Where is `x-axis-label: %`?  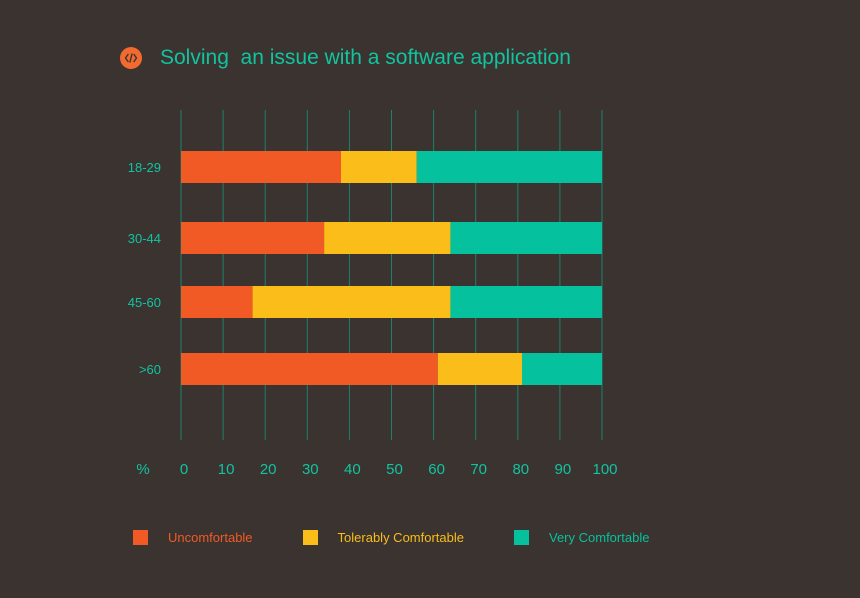
x-axis-label: % is located at coordinates (142, 469).